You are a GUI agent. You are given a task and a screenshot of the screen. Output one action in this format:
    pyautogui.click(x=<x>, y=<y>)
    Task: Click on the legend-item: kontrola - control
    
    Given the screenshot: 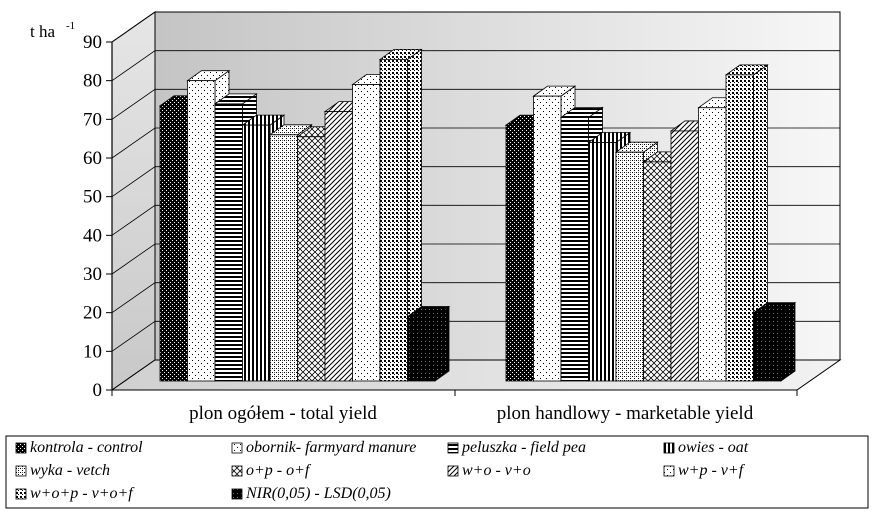 What is the action you would take?
    pyautogui.click(x=79, y=447)
    